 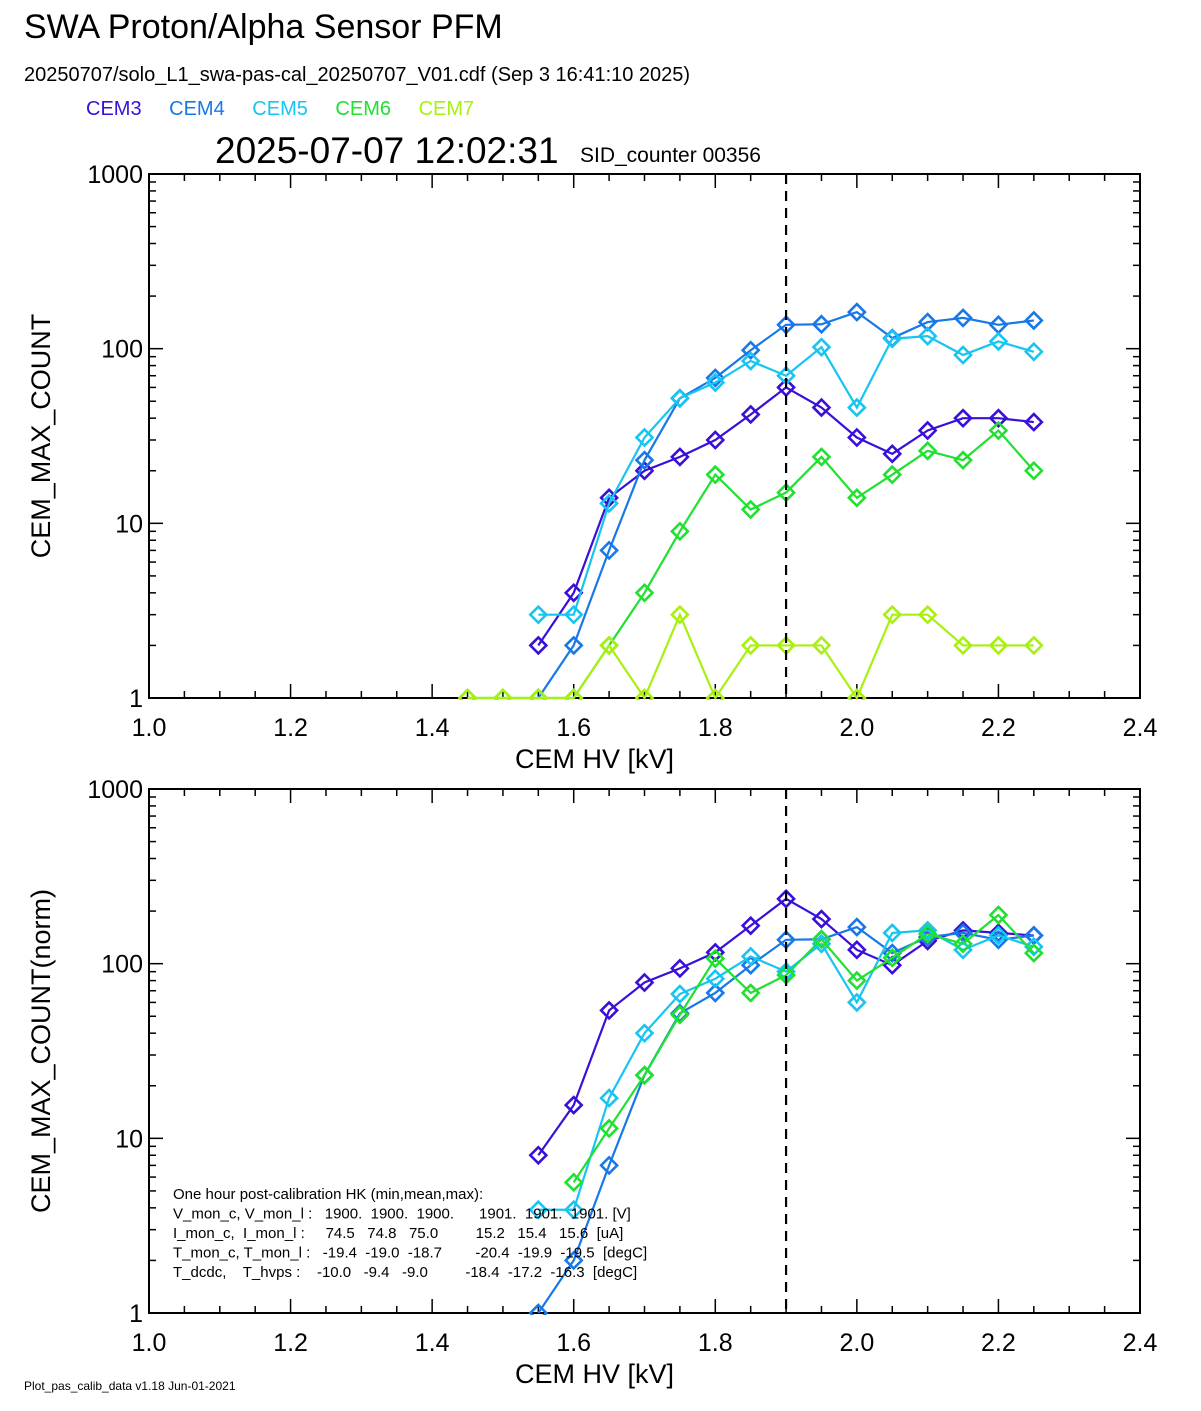 I want to click on legend-item-cem3: CEM3, so click(x=114, y=109).